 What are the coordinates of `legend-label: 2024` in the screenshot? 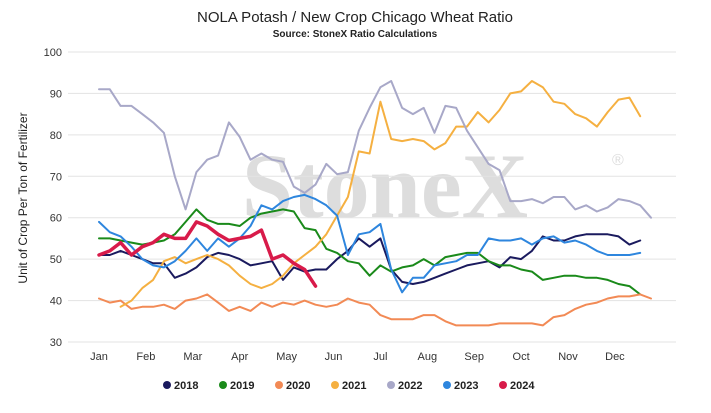 It's located at (522, 386).